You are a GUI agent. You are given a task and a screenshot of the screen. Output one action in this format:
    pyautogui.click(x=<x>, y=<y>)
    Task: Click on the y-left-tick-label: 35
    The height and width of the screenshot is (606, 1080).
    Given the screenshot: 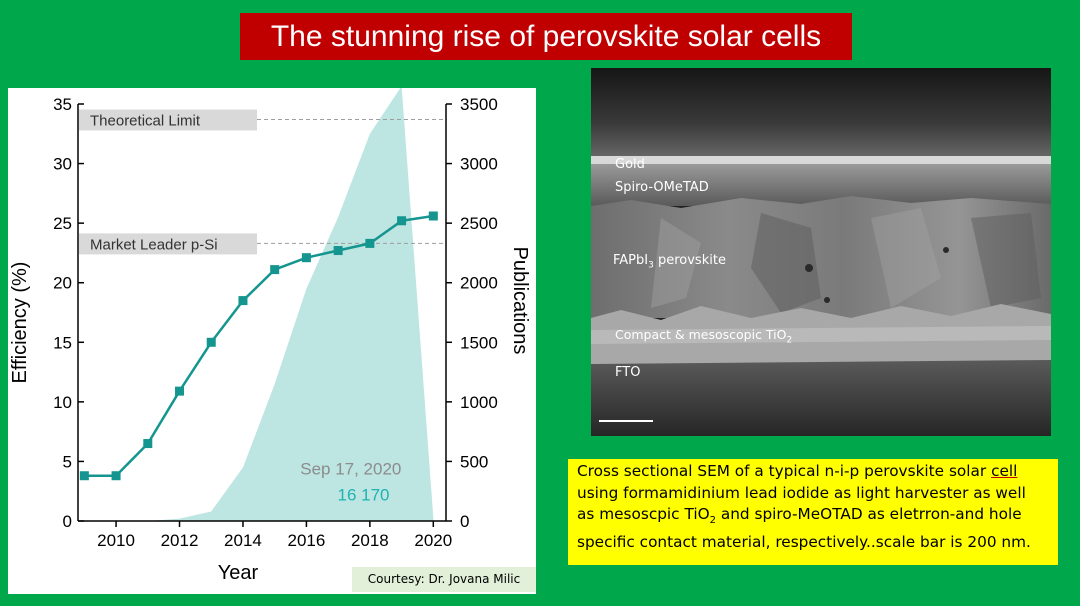 What is the action you would take?
    pyautogui.click(x=62, y=104)
    